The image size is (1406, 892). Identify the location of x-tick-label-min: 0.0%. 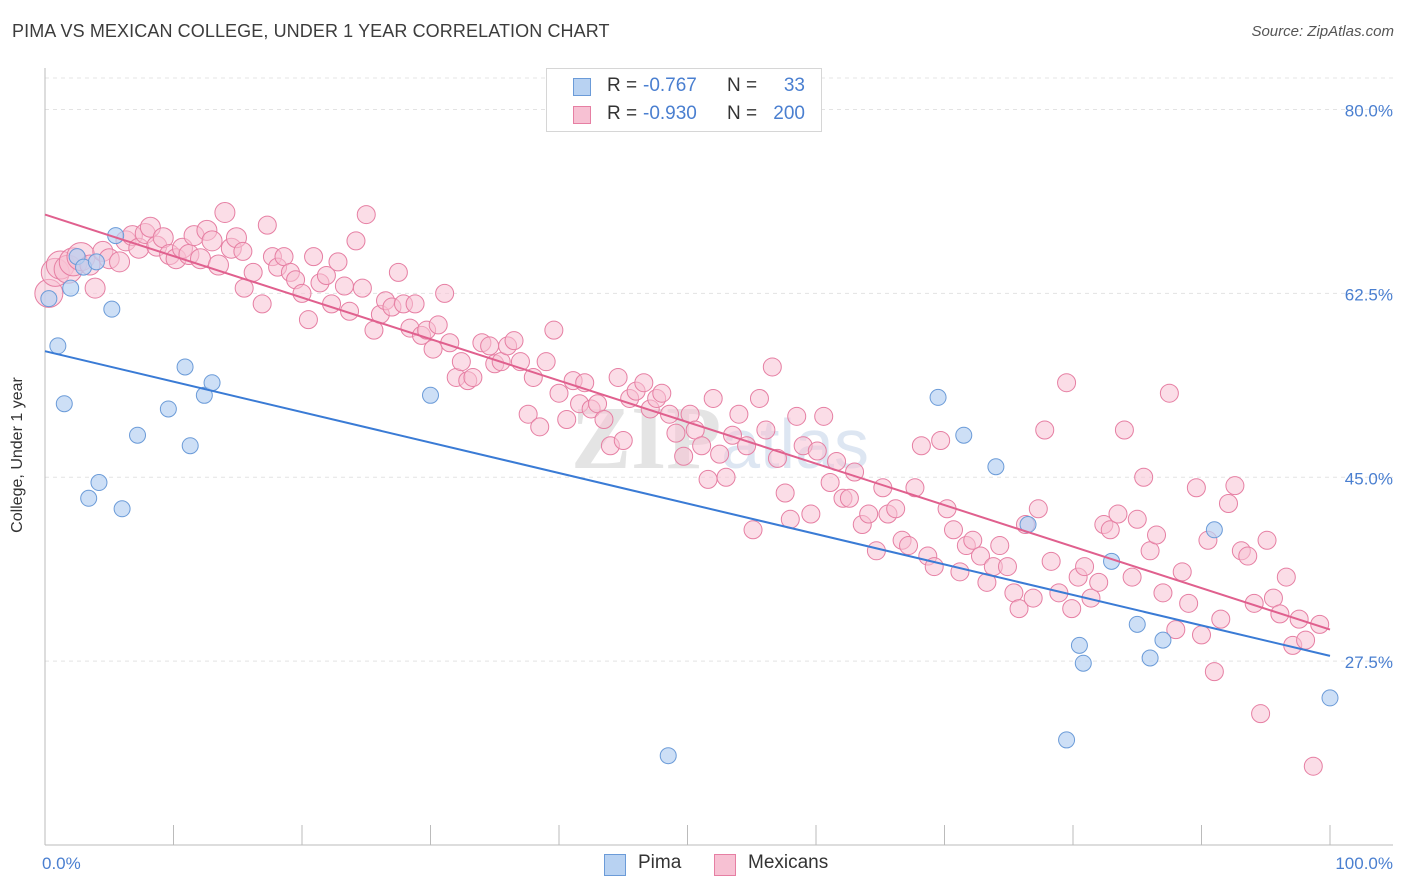
(61, 863).